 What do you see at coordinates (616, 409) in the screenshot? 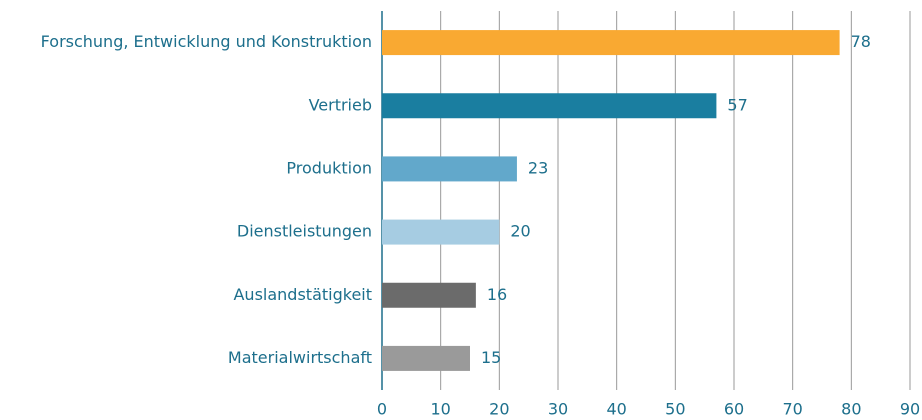
I see `x-tick-label: 40` at bounding box center [616, 409].